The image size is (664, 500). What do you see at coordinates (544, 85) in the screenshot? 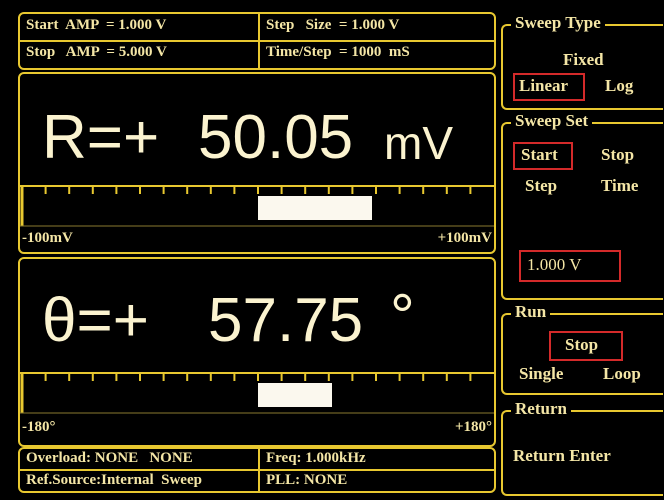
I see `linear-option: Linear` at bounding box center [544, 85].